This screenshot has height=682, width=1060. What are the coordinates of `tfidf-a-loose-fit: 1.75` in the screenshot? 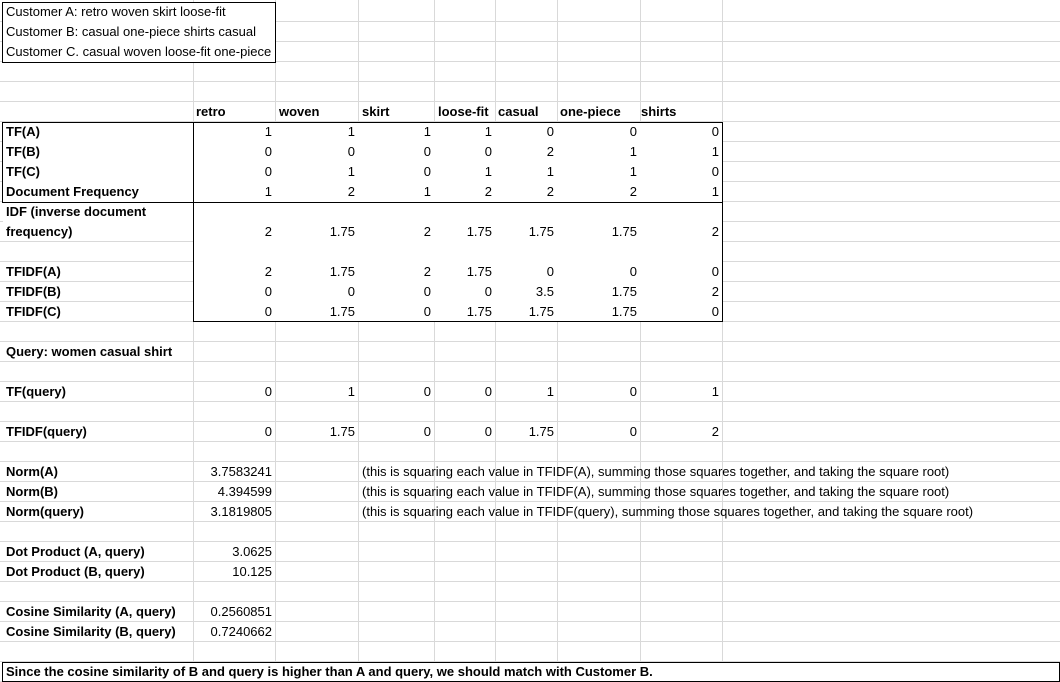 It's located at (479, 271).